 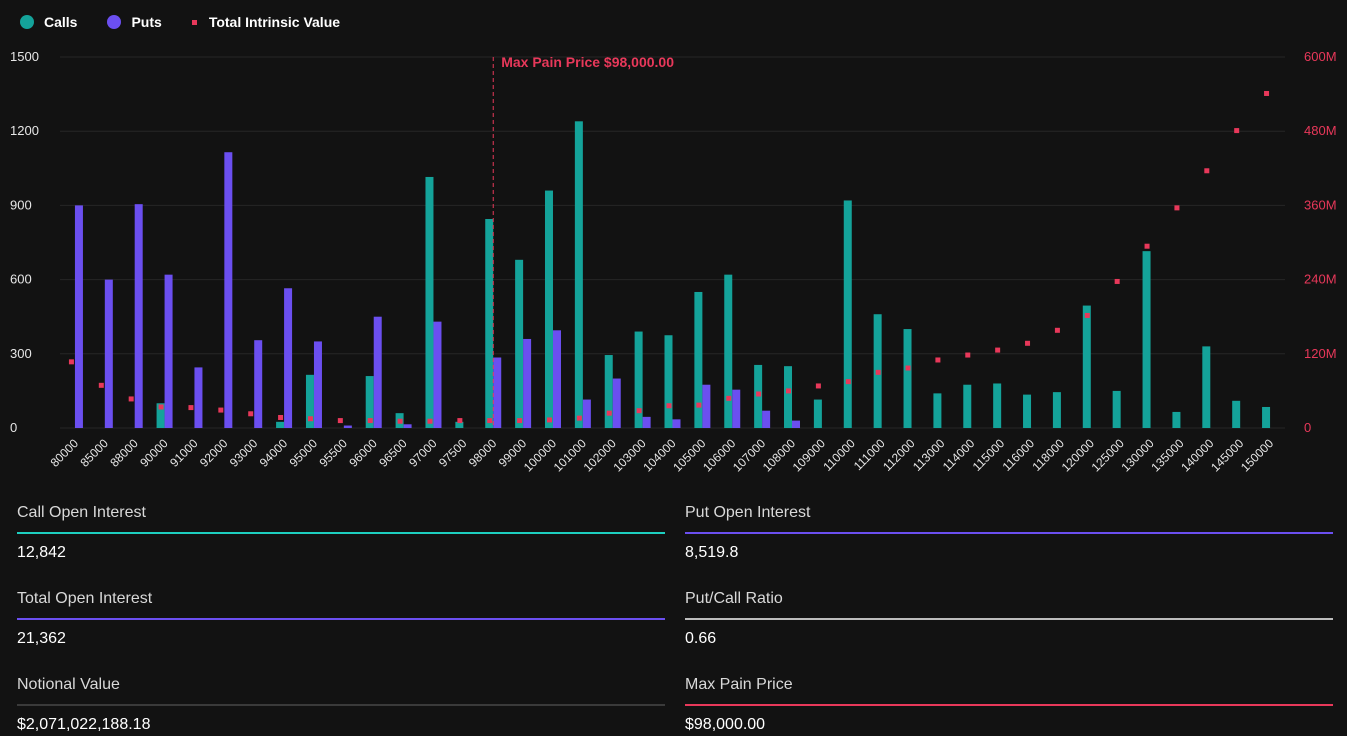 I want to click on x-tick-label: 95500, so click(x=333, y=453).